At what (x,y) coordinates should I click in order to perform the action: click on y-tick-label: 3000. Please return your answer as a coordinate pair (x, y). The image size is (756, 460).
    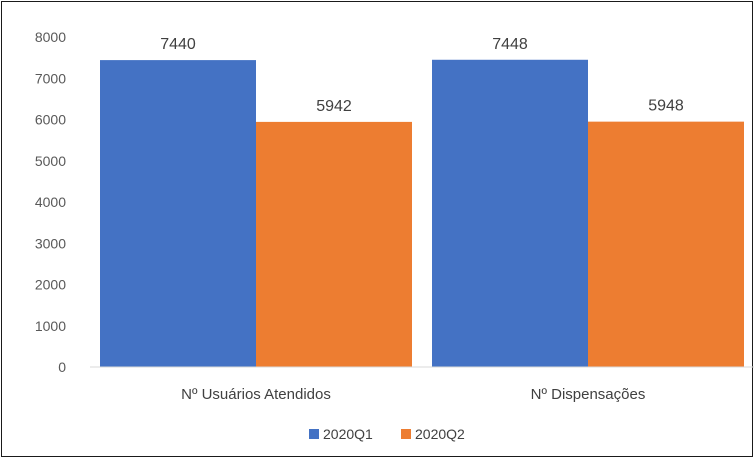
    Looking at the image, I should click on (50, 243).